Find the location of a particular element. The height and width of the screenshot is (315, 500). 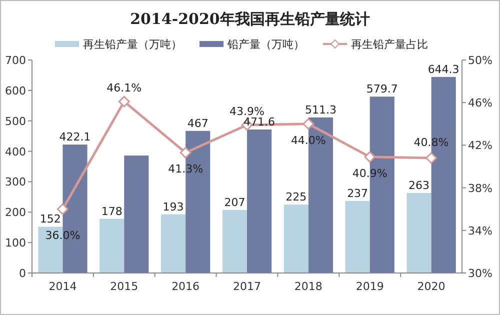

data-label: 422.1 is located at coordinates (75, 137).